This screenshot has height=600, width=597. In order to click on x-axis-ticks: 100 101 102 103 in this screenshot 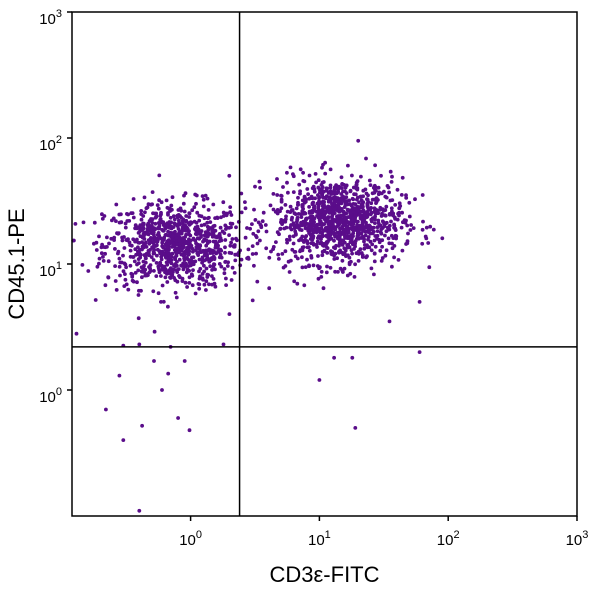, I will do `click(383, 532)`.